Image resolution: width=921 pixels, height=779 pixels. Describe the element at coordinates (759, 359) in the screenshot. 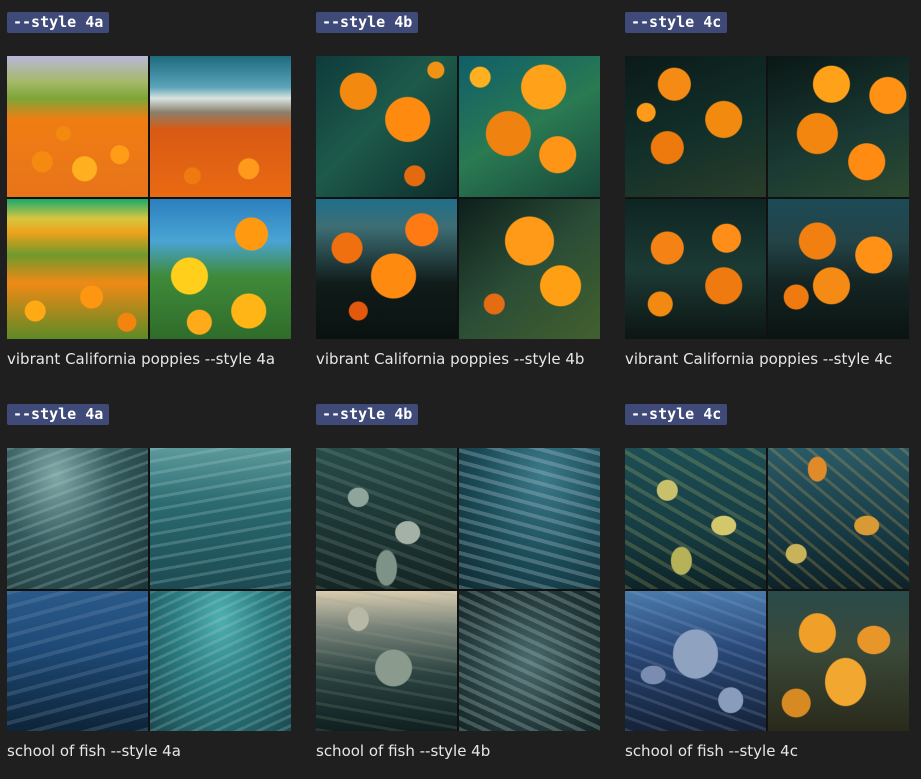

I see `image-caption: vibrant California poppies --style 4c` at that location.